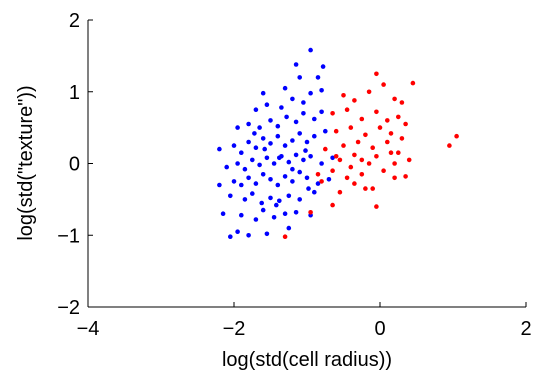 The height and width of the screenshot is (374, 534). Describe the element at coordinates (74, 93) in the screenshot. I see `y-tick-label: 1` at that location.